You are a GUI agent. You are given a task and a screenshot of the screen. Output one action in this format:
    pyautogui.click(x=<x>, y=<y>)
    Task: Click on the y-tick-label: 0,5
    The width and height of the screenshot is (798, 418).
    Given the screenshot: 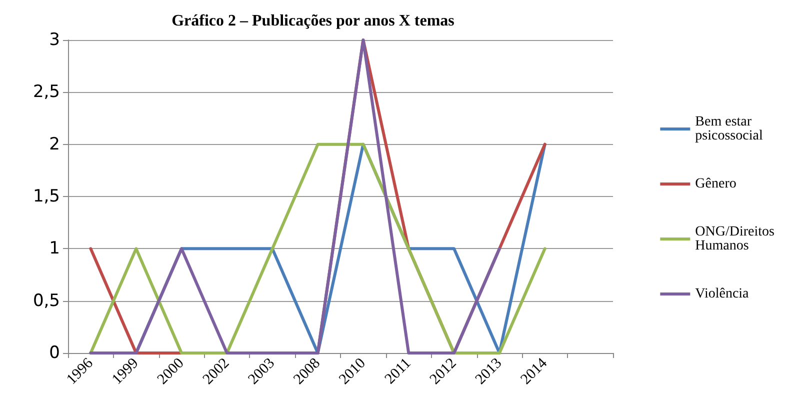 What is the action you would take?
    pyautogui.click(x=46, y=300)
    